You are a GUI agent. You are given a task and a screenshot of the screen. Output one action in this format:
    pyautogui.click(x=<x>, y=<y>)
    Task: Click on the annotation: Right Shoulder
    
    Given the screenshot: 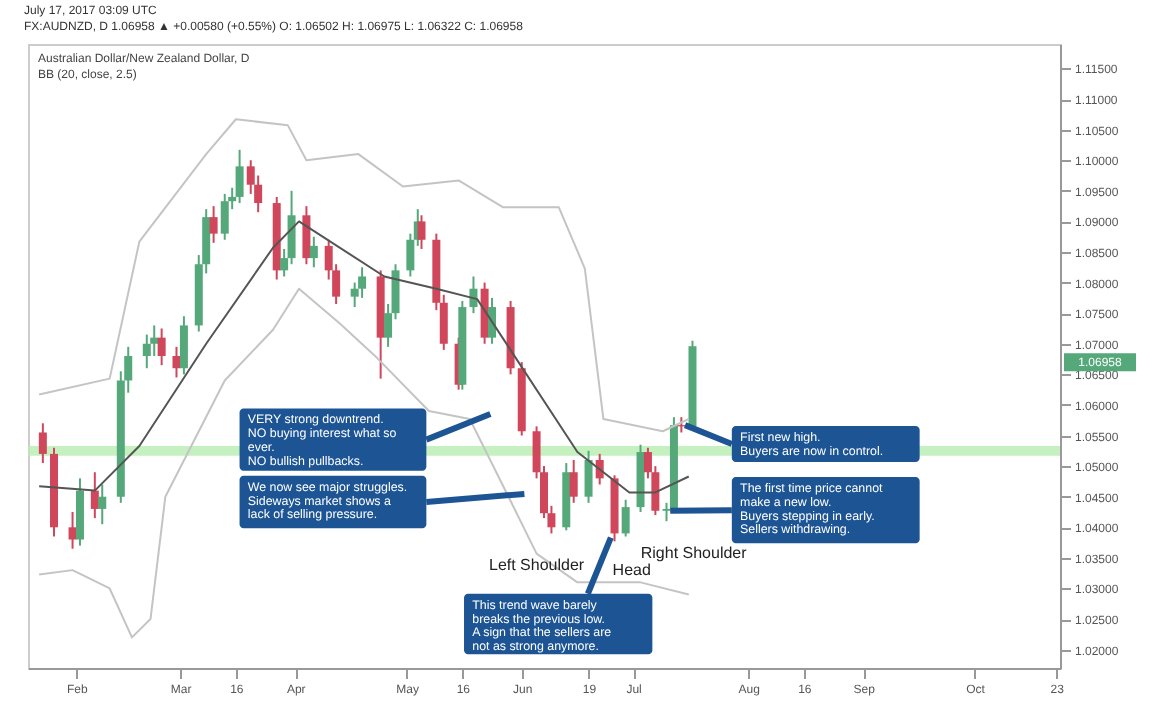 What is the action you would take?
    pyautogui.click(x=694, y=552)
    